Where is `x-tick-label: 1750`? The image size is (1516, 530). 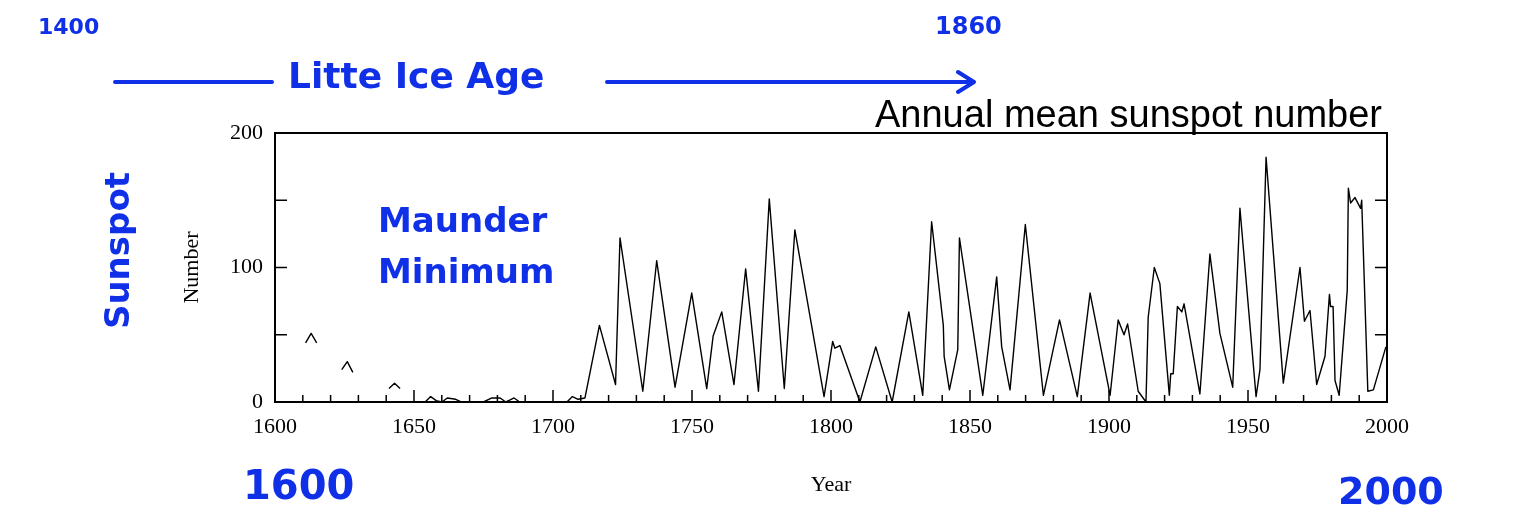
x-tick-label: 1750 is located at coordinates (692, 425).